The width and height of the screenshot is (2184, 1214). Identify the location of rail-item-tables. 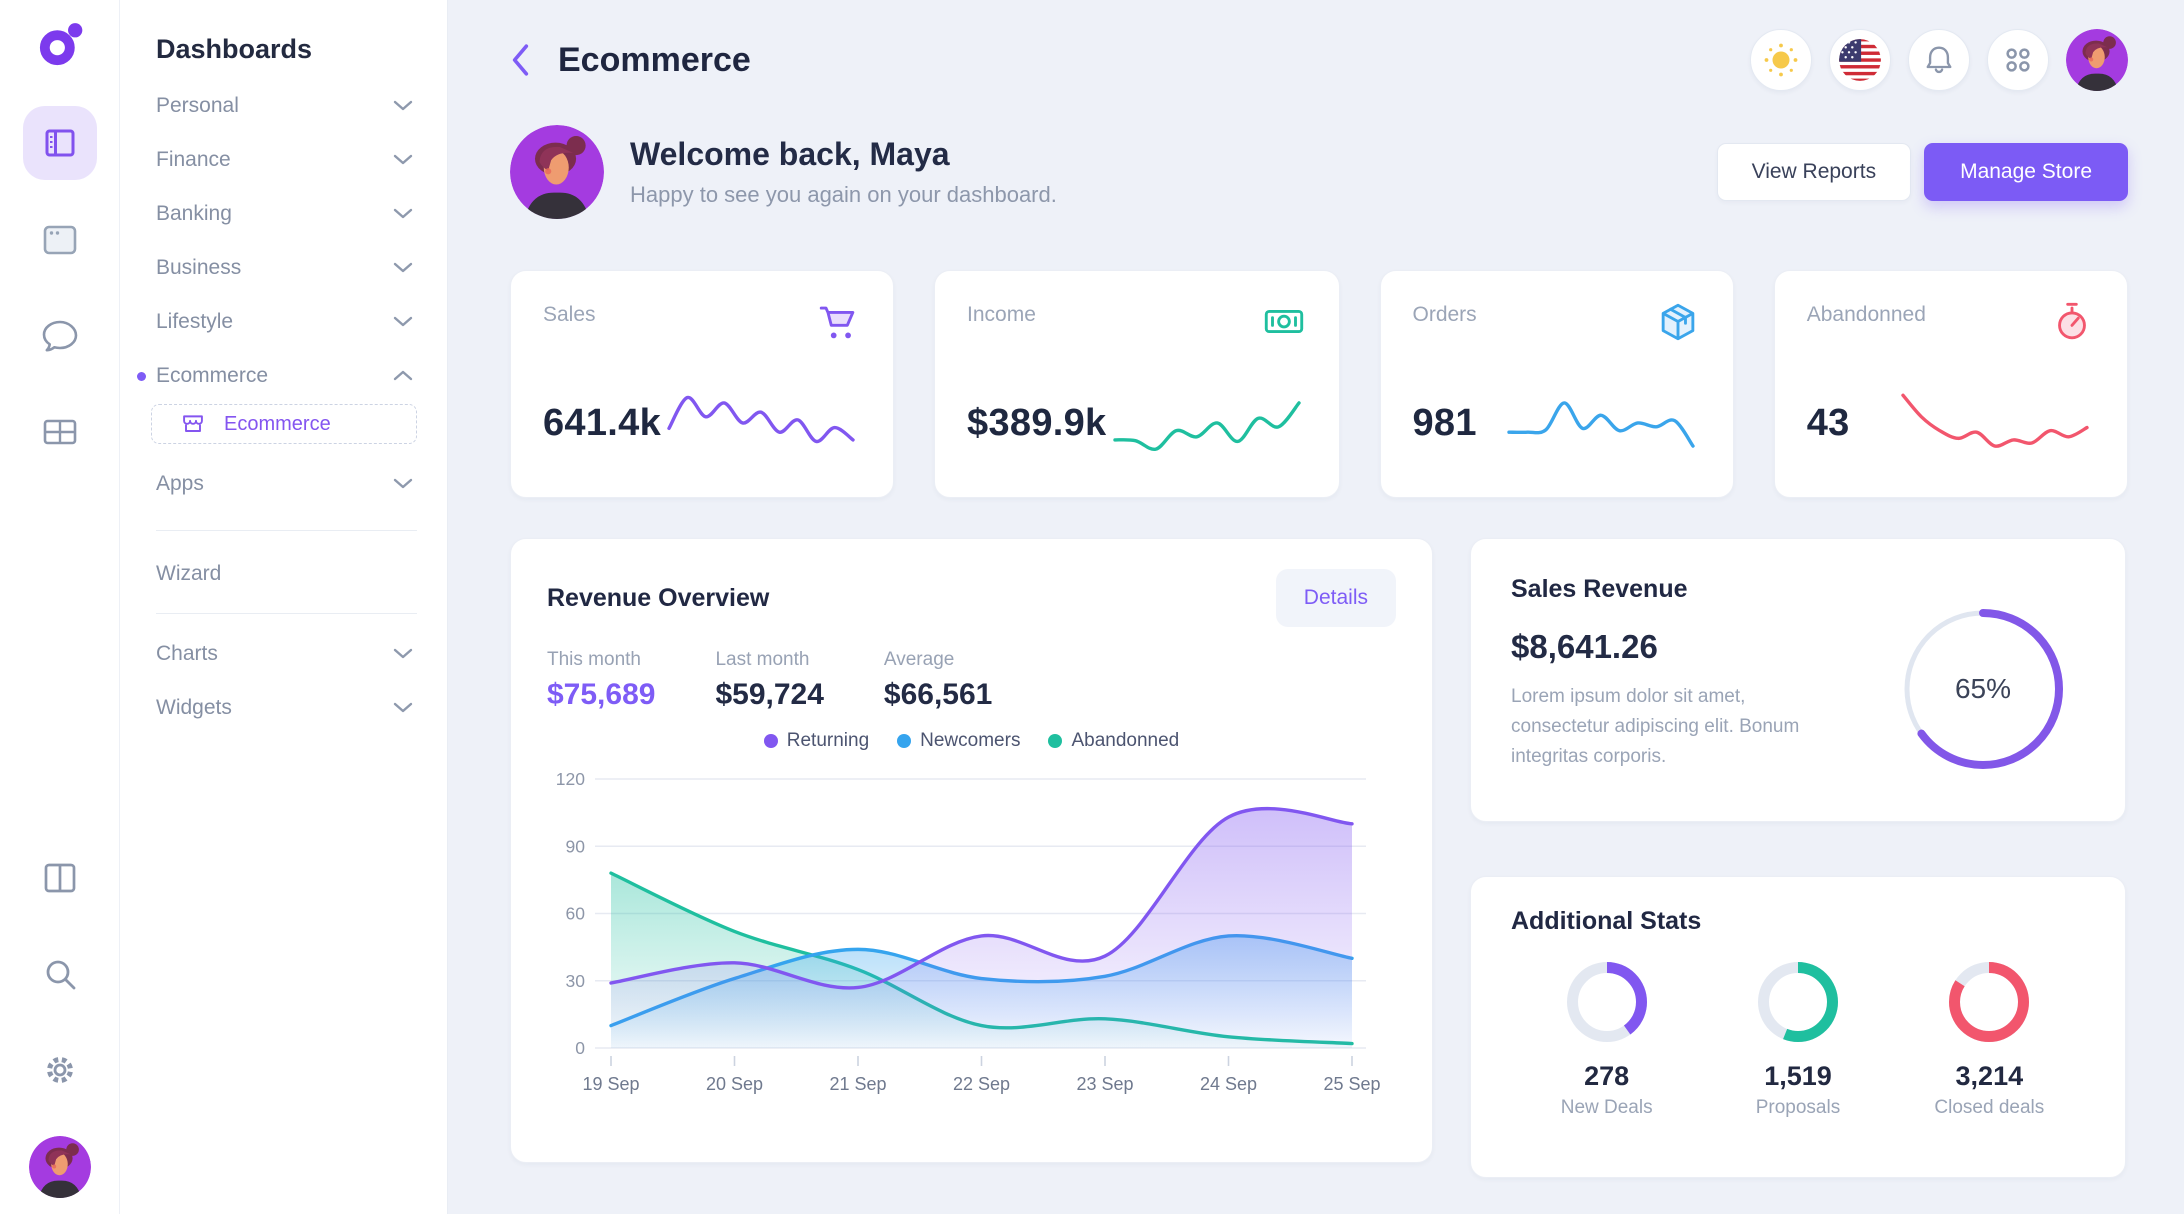
(60, 432).